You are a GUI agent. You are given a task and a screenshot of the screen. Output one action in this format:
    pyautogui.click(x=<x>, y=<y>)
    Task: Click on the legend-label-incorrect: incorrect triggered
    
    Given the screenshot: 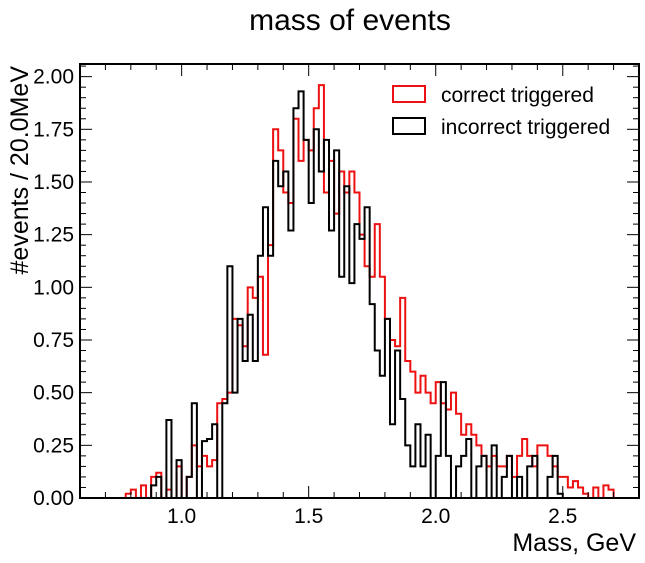 What is the action you would take?
    pyautogui.click(x=525, y=127)
    